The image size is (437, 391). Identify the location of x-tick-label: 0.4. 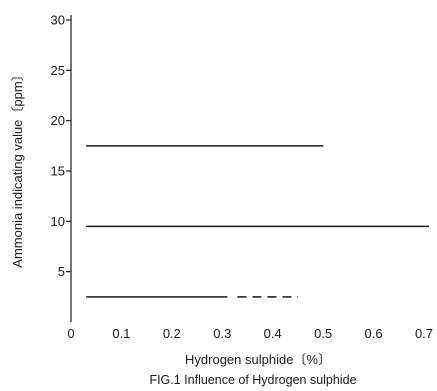
(273, 333).